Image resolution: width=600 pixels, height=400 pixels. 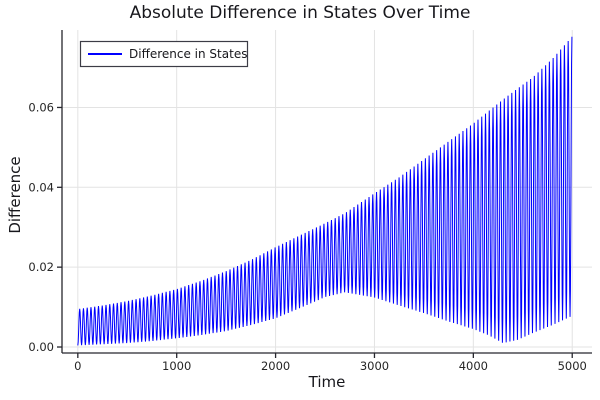 I want to click on y-tick-label: 0.06, so click(x=41, y=107).